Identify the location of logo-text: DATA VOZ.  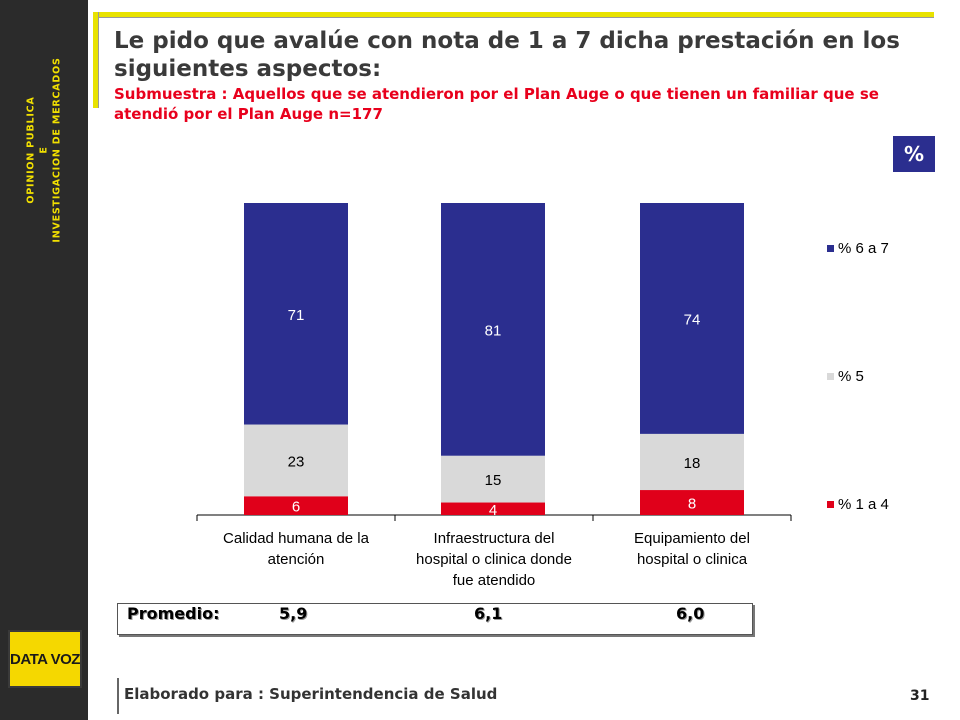
(45, 659).